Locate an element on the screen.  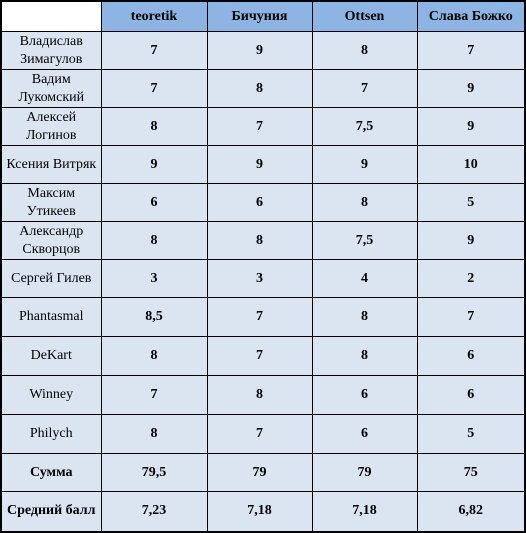
table-row: DeKart 8 7 8 6 is located at coordinates (263, 356).